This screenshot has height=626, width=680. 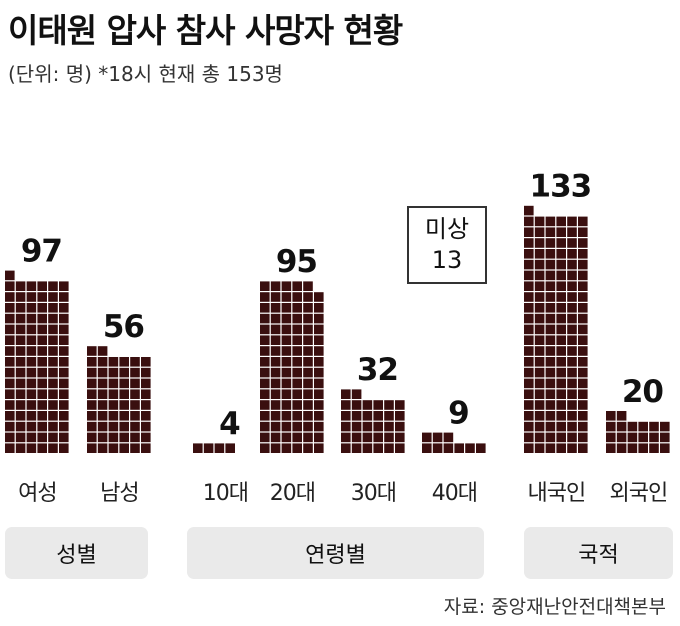 What do you see at coordinates (447, 260) in the screenshot?
I see `missing-value: 13` at bounding box center [447, 260].